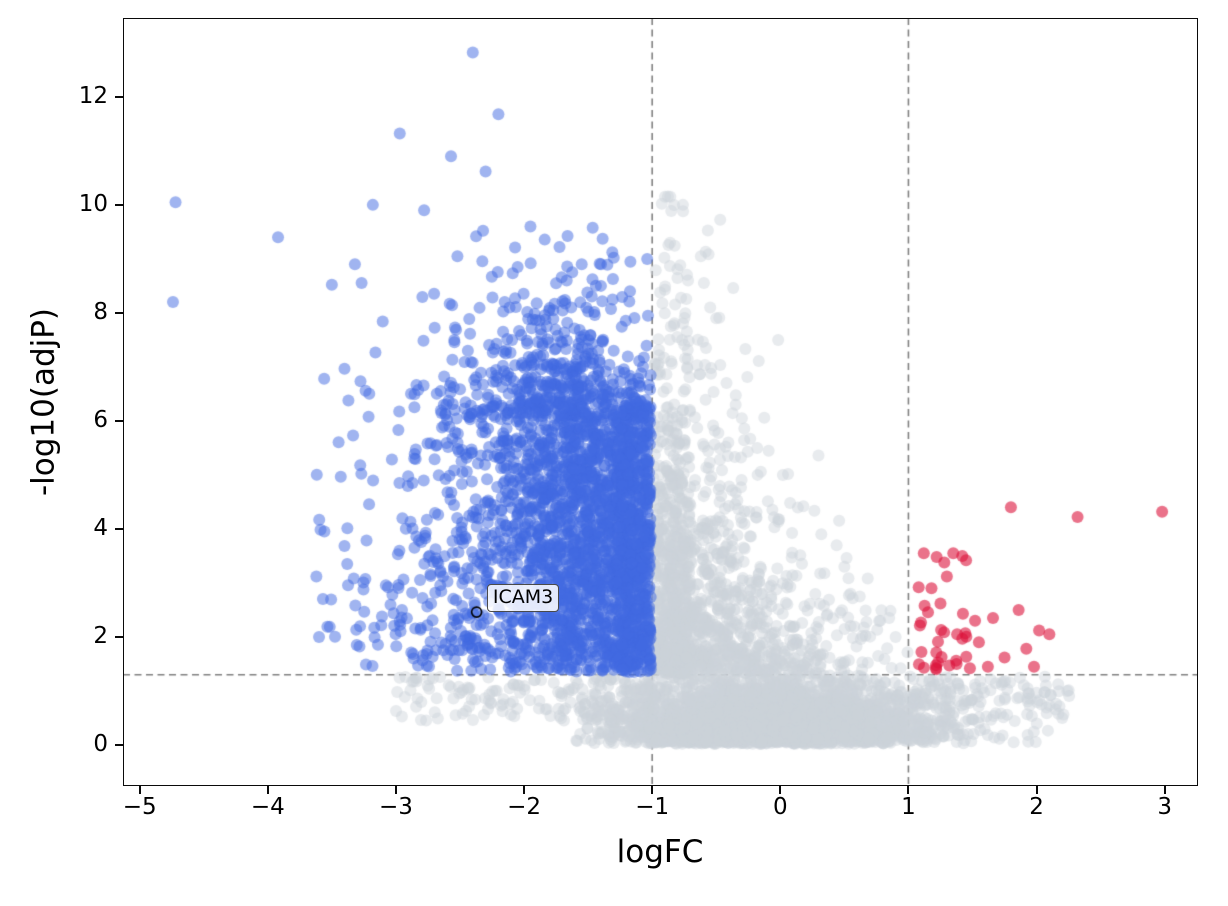 This screenshot has width=1228, height=906. Describe the element at coordinates (780, 807) in the screenshot. I see `x-tick-label: 0` at that location.